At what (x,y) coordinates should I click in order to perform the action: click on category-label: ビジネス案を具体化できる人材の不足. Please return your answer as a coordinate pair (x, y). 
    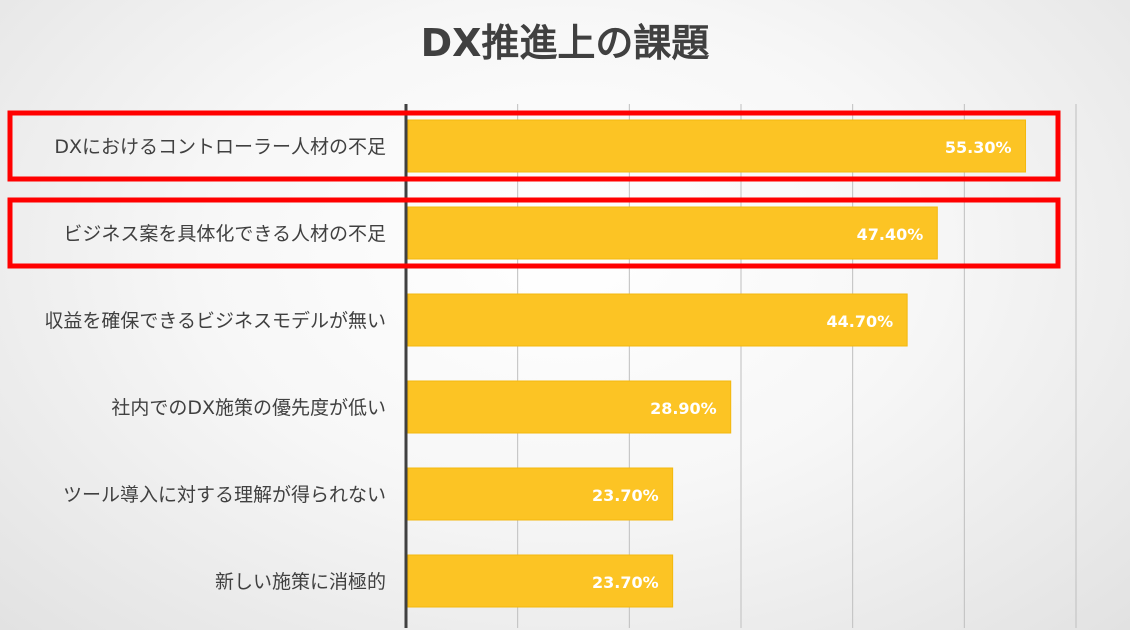
    Looking at the image, I should click on (224, 234).